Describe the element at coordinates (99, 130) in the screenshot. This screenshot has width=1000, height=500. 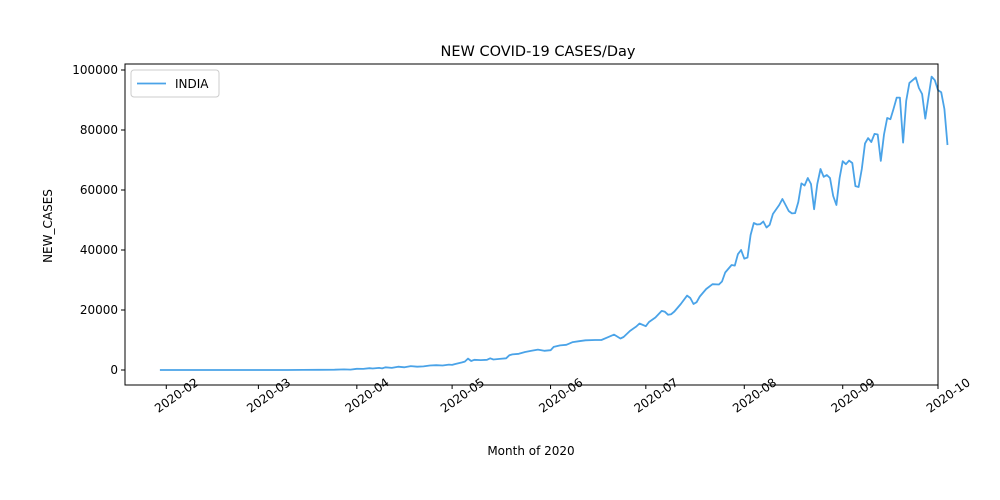
I see `y-tick-label: 80000` at that location.